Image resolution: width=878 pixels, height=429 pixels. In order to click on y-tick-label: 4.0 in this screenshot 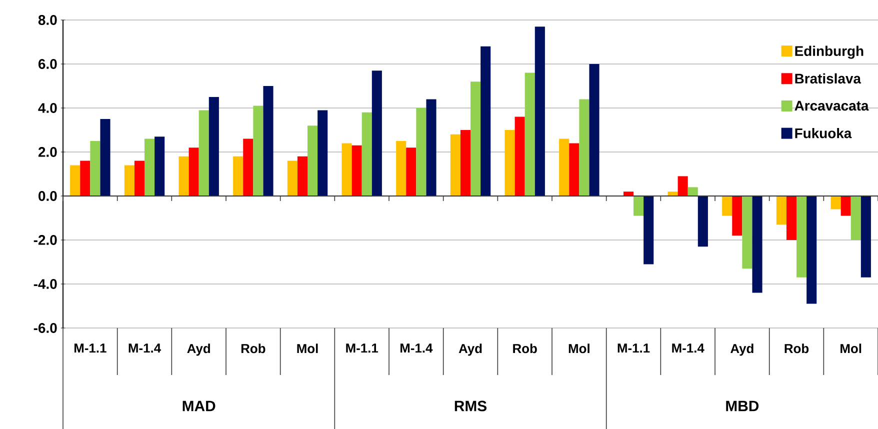, I will do `click(47, 108)`.